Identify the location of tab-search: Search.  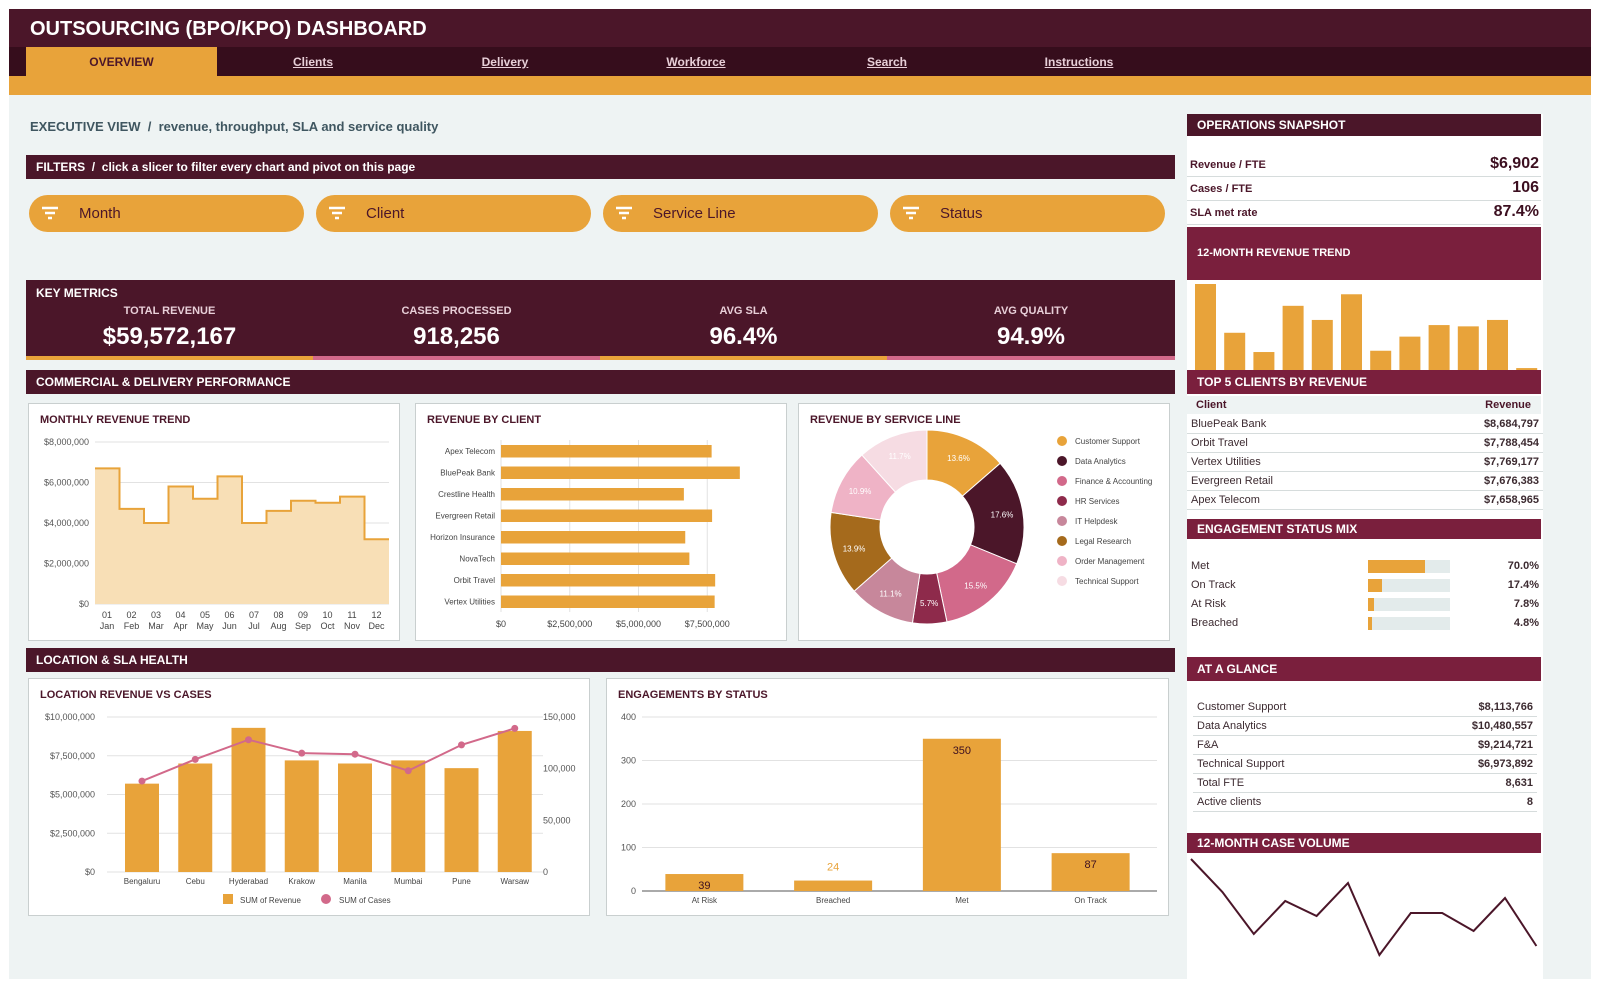
(887, 62).